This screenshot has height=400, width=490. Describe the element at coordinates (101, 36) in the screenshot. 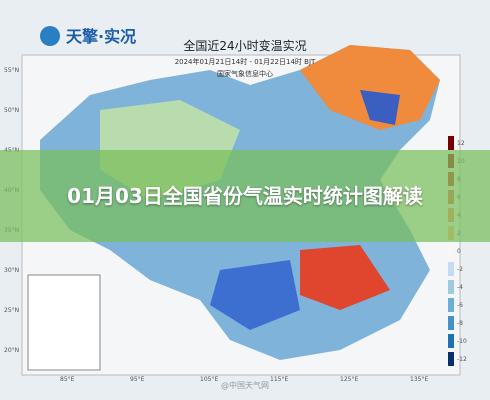

I see `logo-text: 天擎·实况` at that location.